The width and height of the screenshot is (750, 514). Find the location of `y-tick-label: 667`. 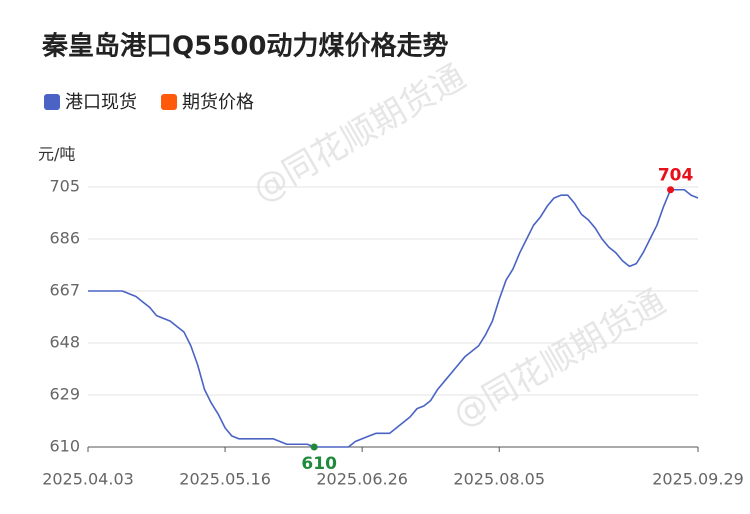

y-tick-label: 667 is located at coordinates (64, 290).